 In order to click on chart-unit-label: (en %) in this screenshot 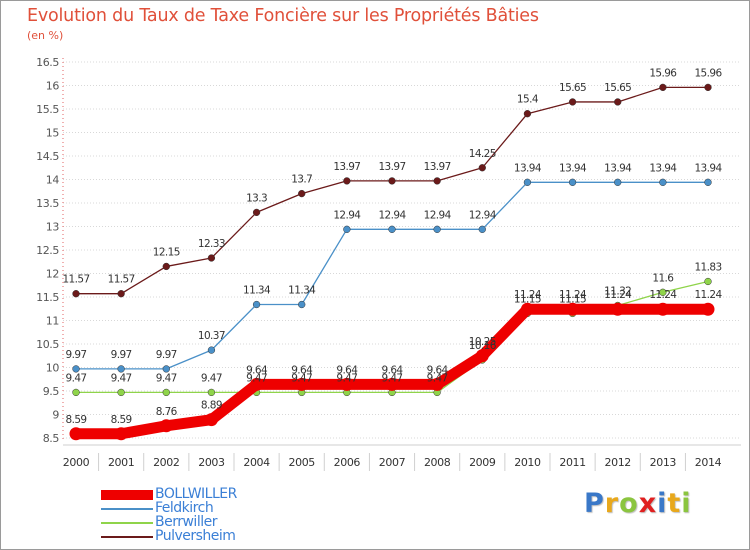, I will do `click(45, 35)`.